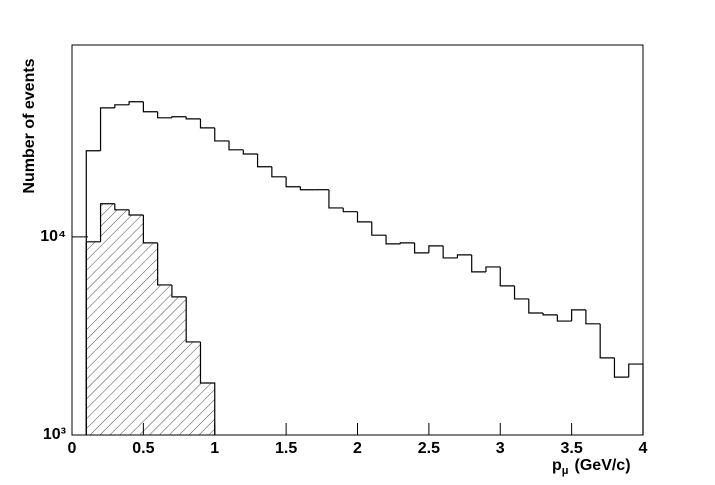 The image size is (715, 485). I want to click on x-axis-label: pμ (GeV/c), so click(591, 467).